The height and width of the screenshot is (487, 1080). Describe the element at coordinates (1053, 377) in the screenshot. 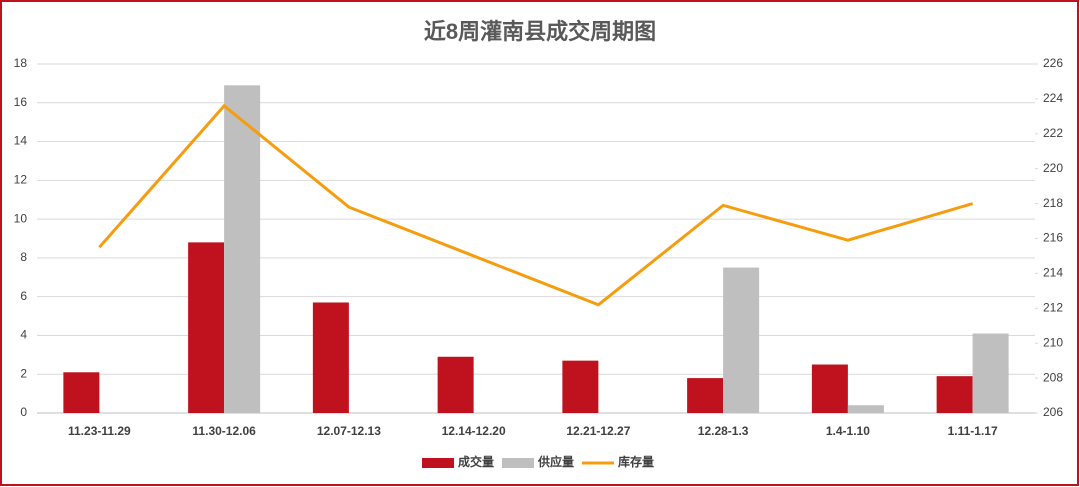

I see `y2-tick-label: 208` at that location.